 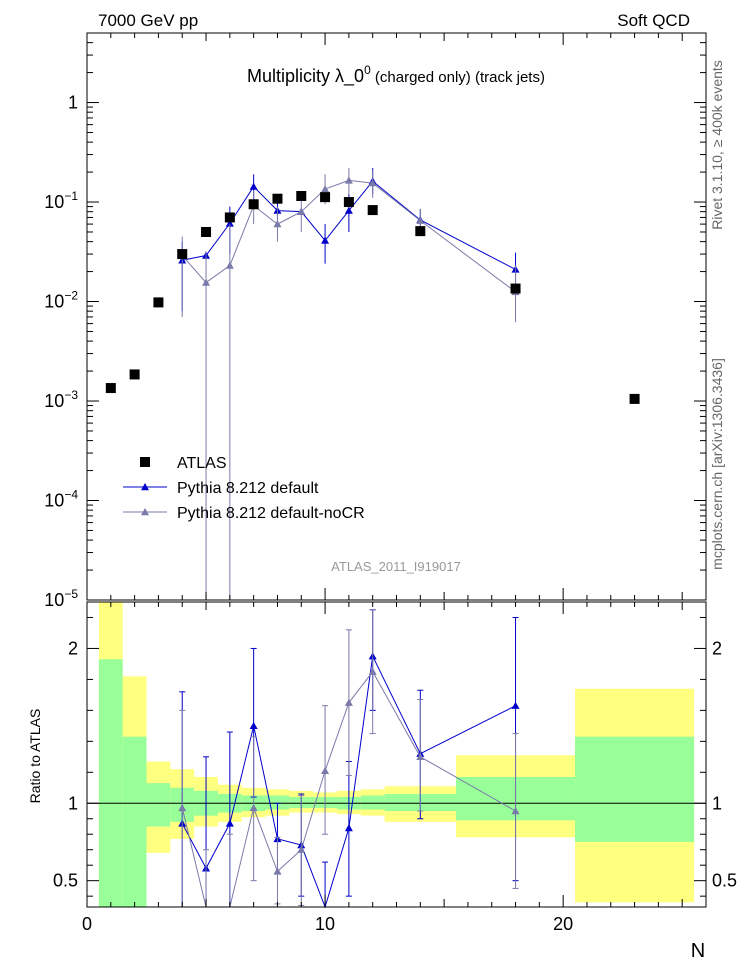 What do you see at coordinates (61, 598) in the screenshot?
I see `y-tick-label: 10⁻⁵` at bounding box center [61, 598].